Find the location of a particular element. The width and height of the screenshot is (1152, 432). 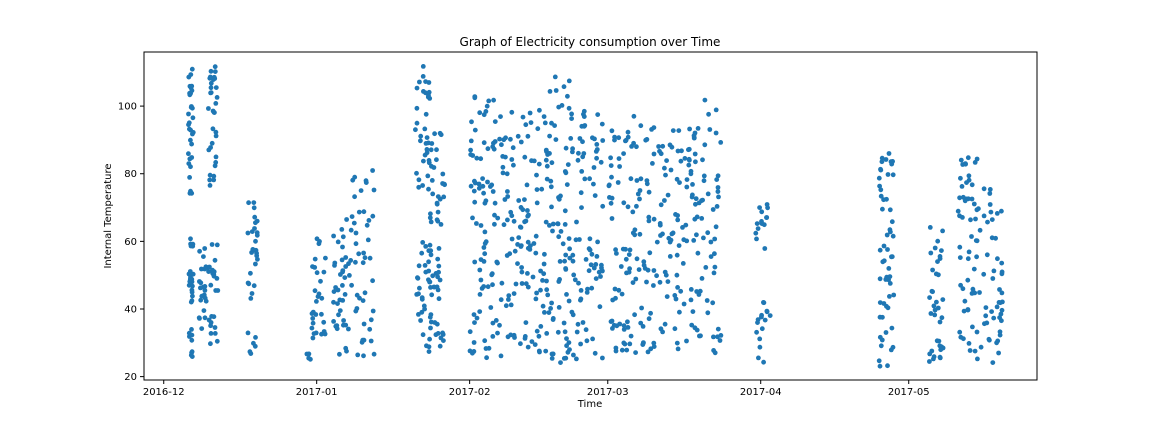

x-axis-label: Time is located at coordinates (589, 404).